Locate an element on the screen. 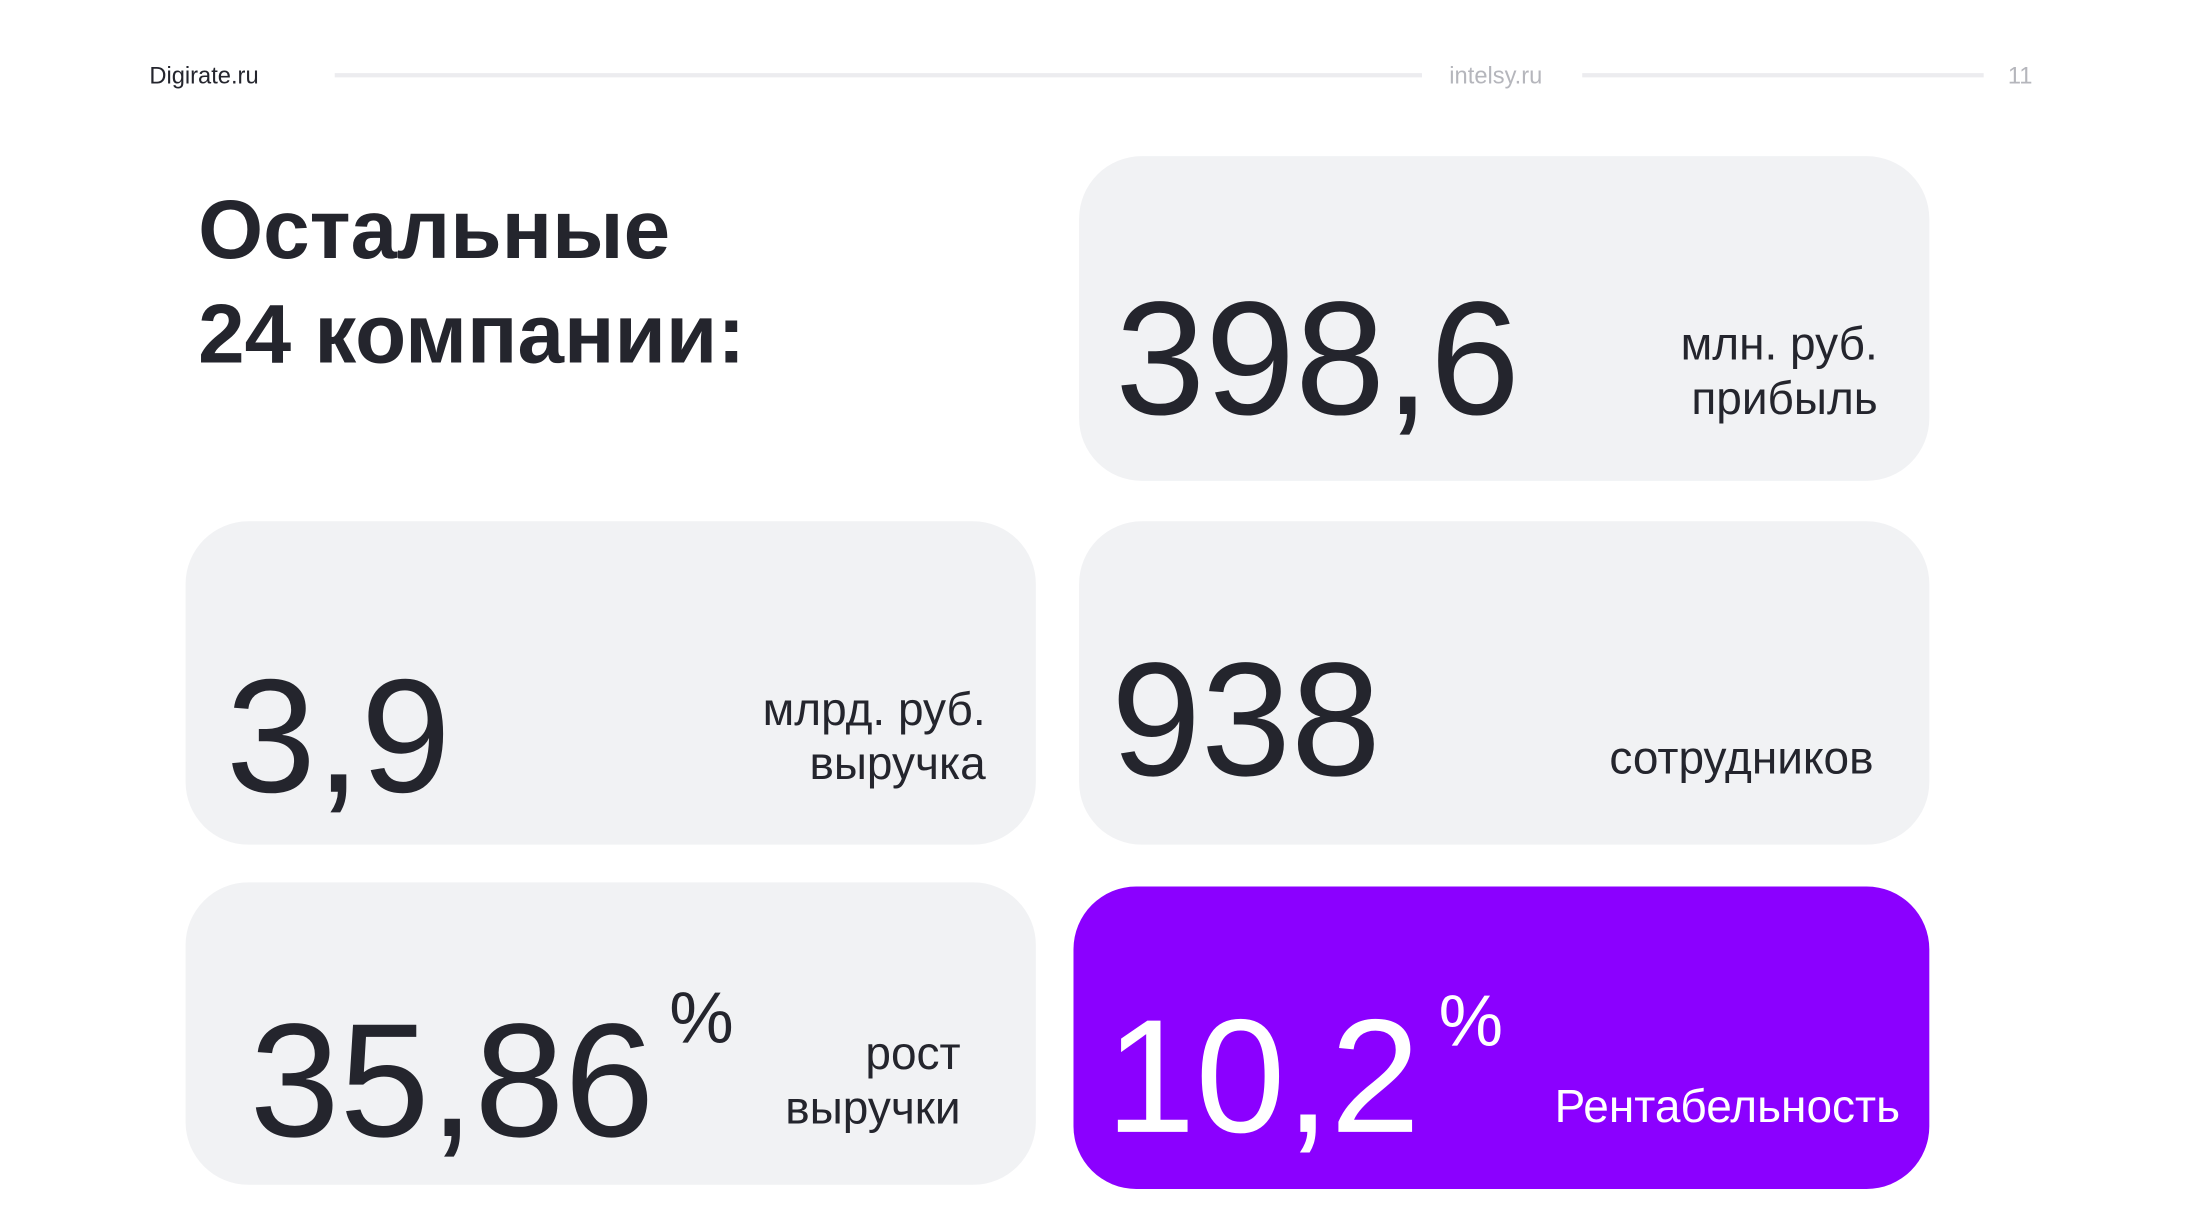  card-highlight is located at coordinates (1501, 1037).